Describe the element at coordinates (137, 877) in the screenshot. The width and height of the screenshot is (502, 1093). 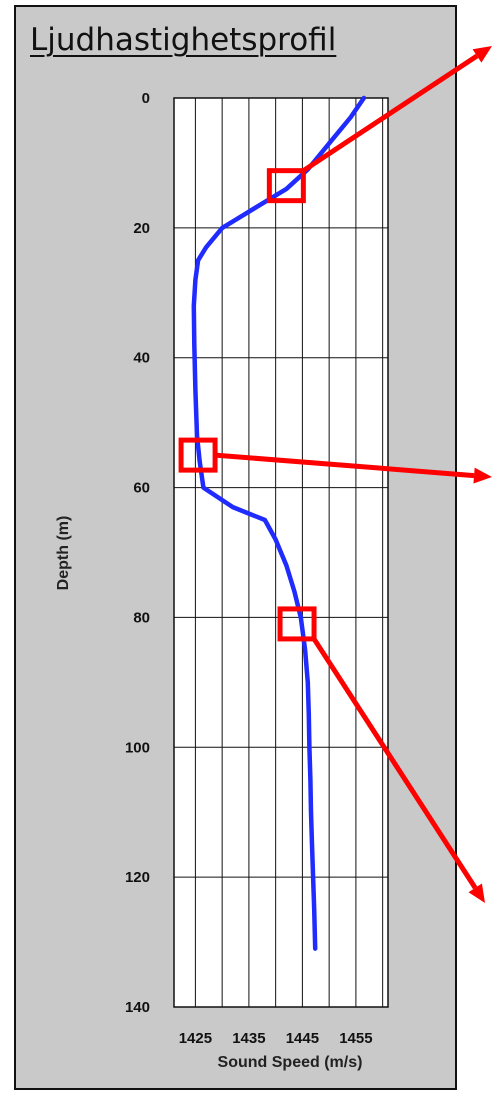
I see `y-tick-label: 120` at that location.